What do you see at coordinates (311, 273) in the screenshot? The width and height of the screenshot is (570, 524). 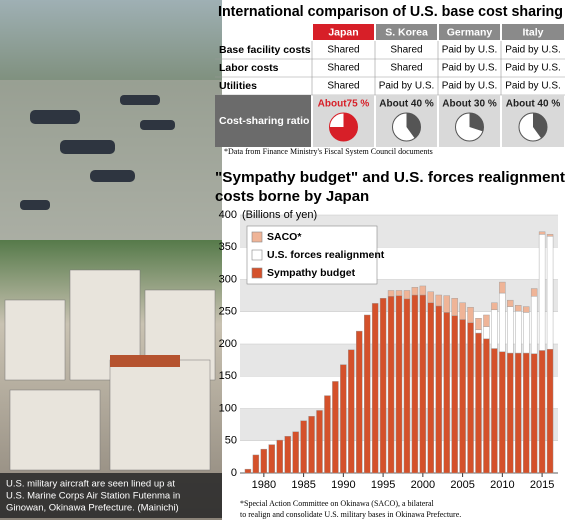 I see `legend-label: Sympathy budget` at bounding box center [311, 273].